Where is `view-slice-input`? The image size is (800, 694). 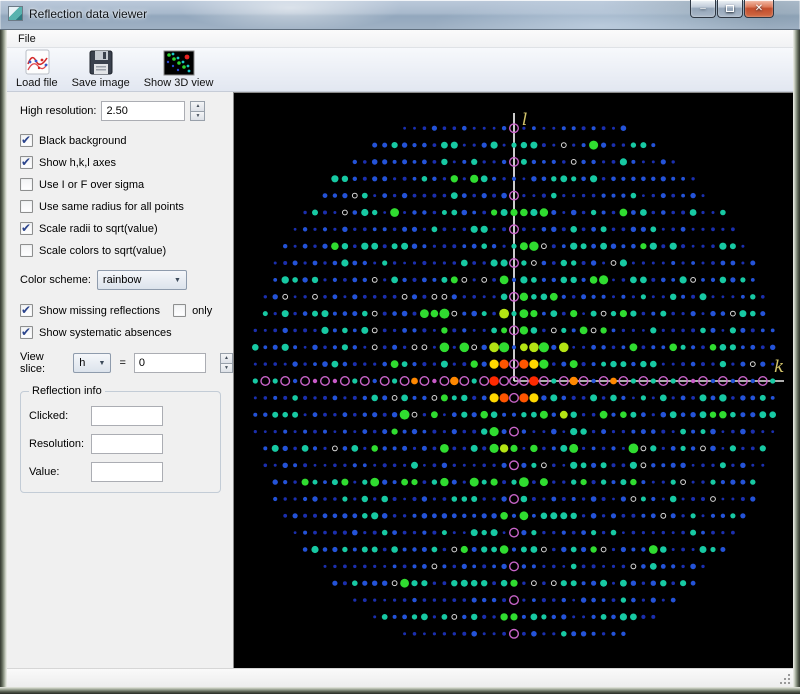 view-slice-input is located at coordinates (169, 363).